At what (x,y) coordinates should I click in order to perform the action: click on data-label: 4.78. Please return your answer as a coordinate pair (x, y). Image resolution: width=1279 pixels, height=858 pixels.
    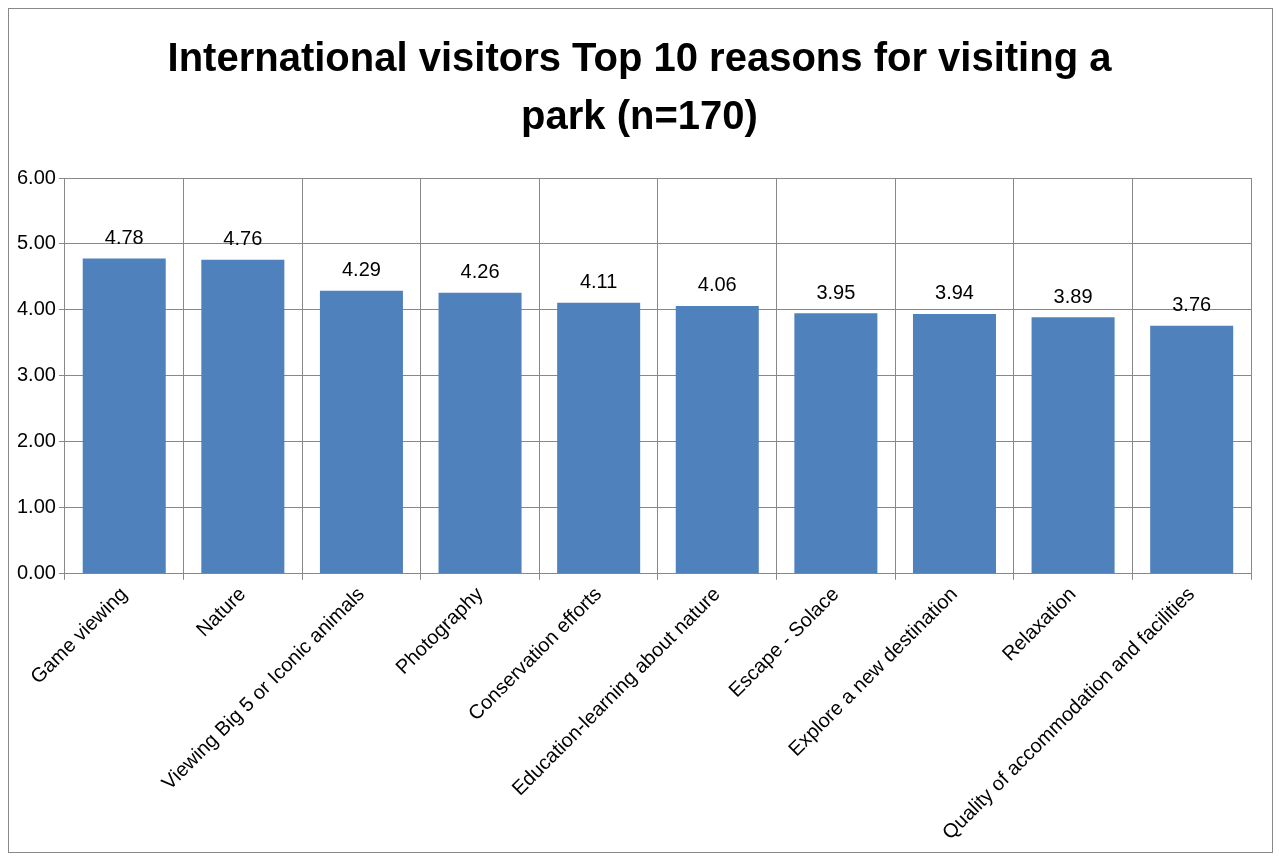
    Looking at the image, I should click on (124, 236).